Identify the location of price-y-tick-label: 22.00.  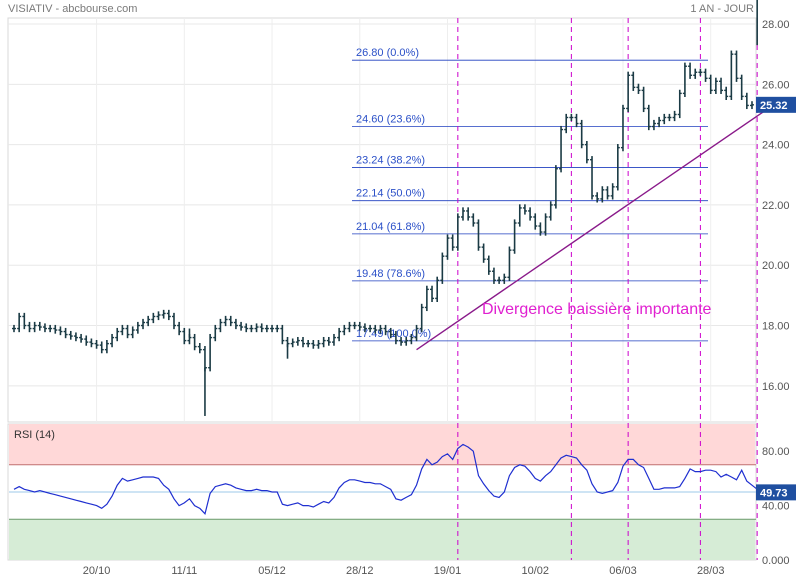
(776, 206).